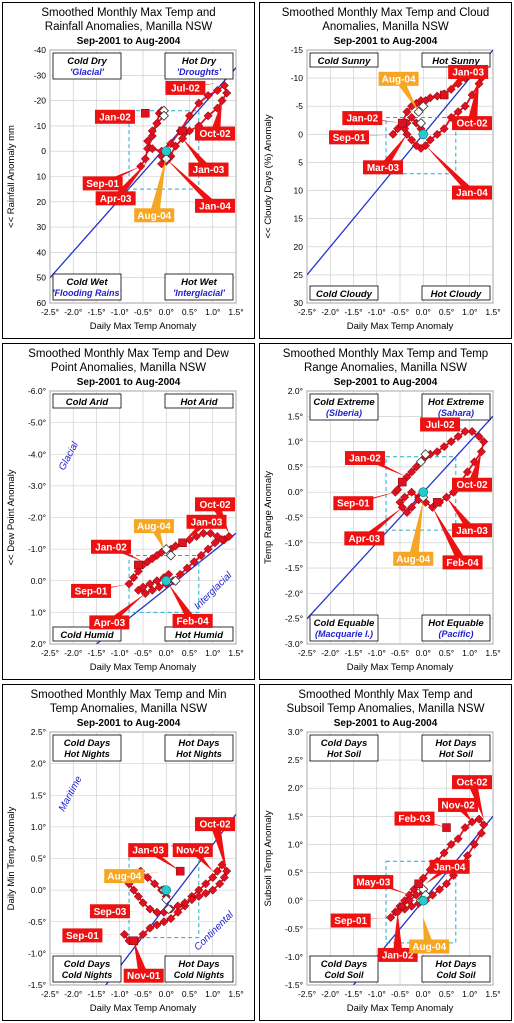 The width and height of the screenshot is (514, 1023). I want to click on callout-text: Nov-02, so click(458, 805).